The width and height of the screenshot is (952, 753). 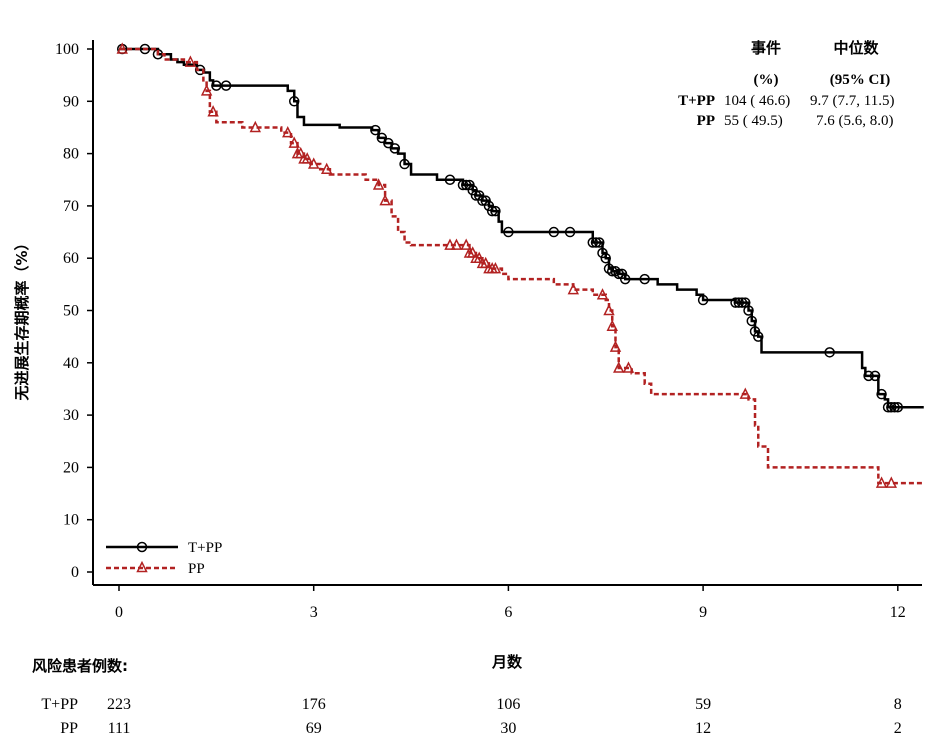 I want to click on stats-row-label: PP, so click(x=706, y=121).